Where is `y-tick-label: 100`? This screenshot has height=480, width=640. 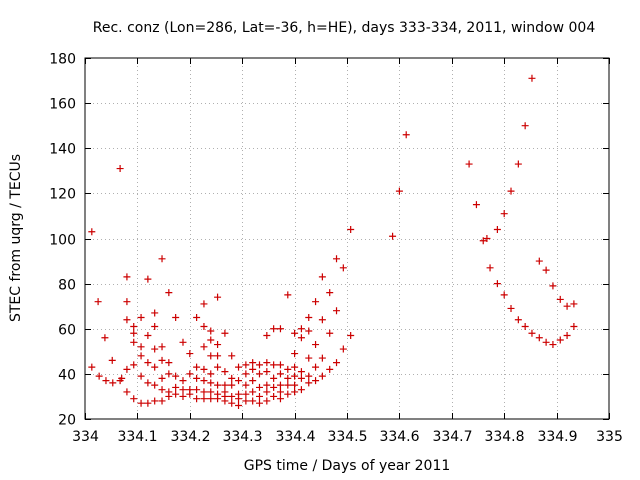
y-tick-label: 100 is located at coordinates (62, 241).